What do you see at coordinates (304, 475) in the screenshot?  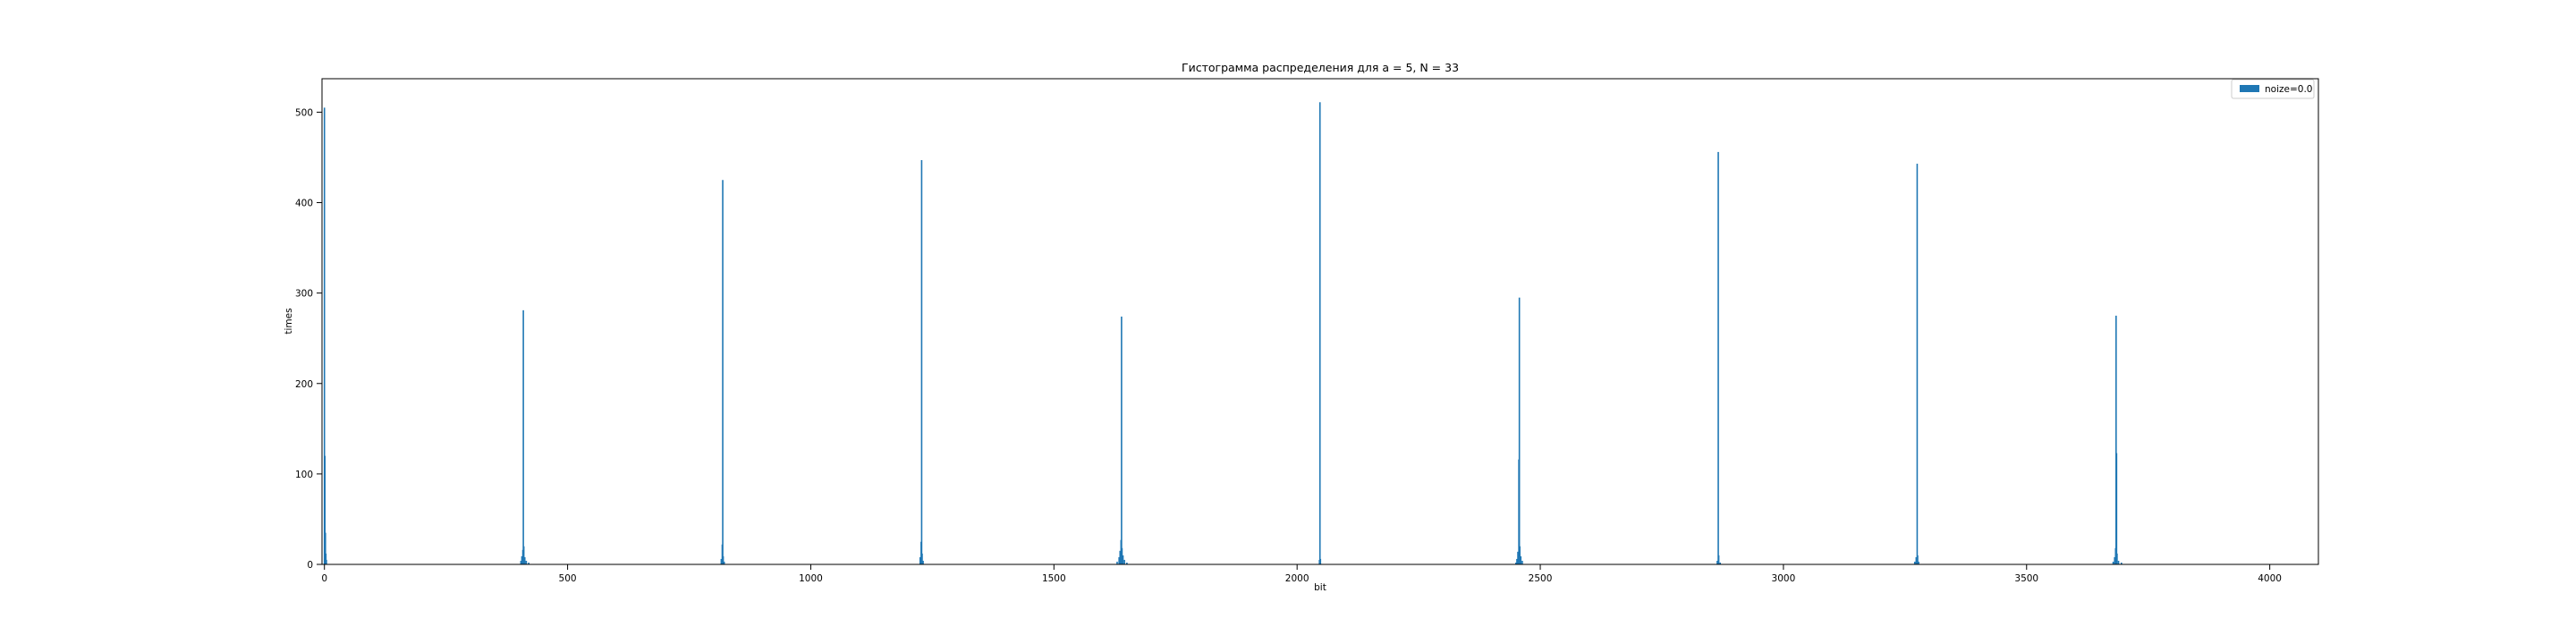 I see `y-tick-label: 100` at bounding box center [304, 475].